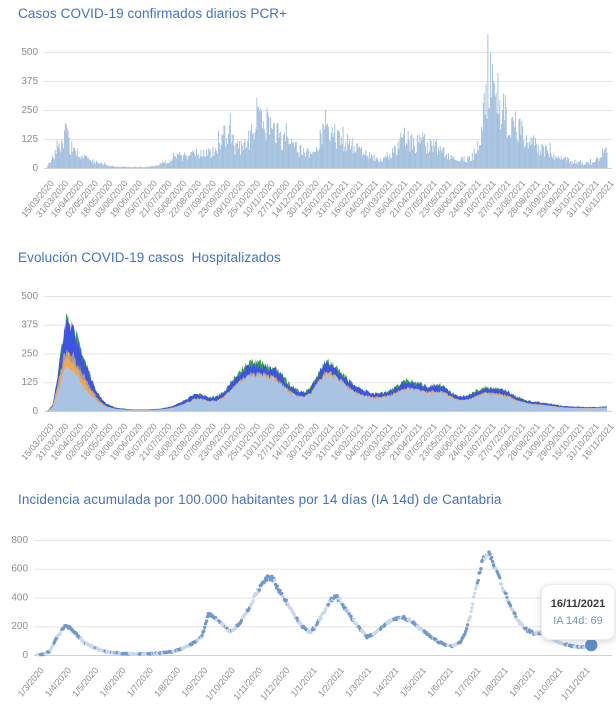  Describe the element at coordinates (153, 13) in the screenshot. I see `daily-cases-chart-title: Casos COVID-19 confirmados diarios PCR+` at that location.